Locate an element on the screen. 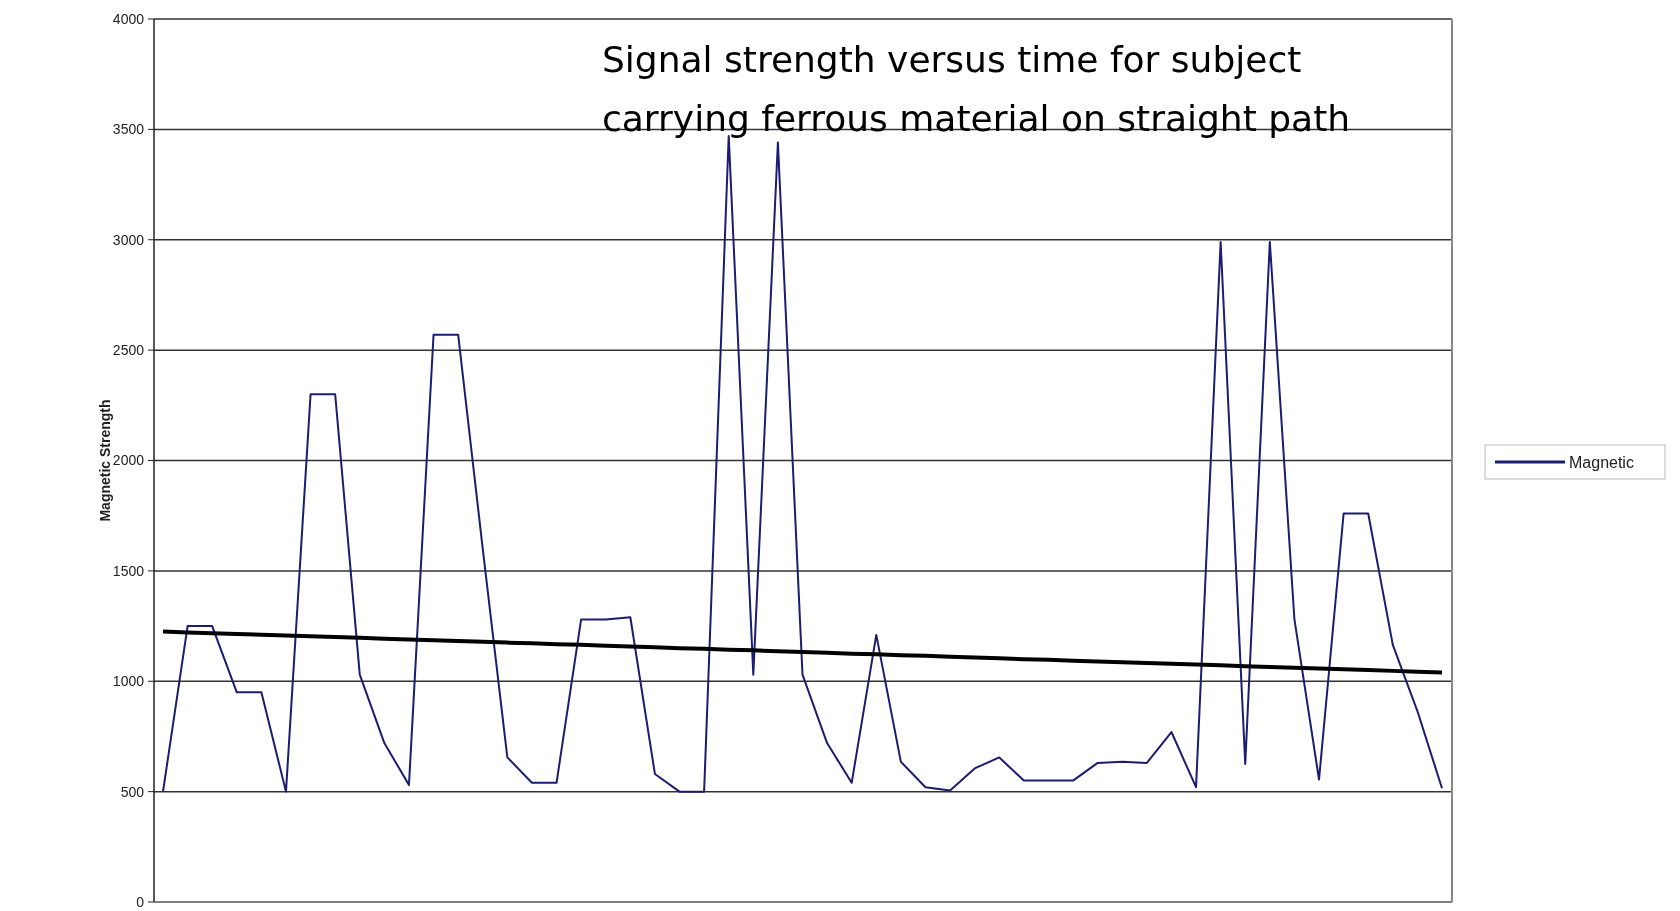 This screenshot has width=1680, height=911. legend-label: Magnetic is located at coordinates (1601, 462).